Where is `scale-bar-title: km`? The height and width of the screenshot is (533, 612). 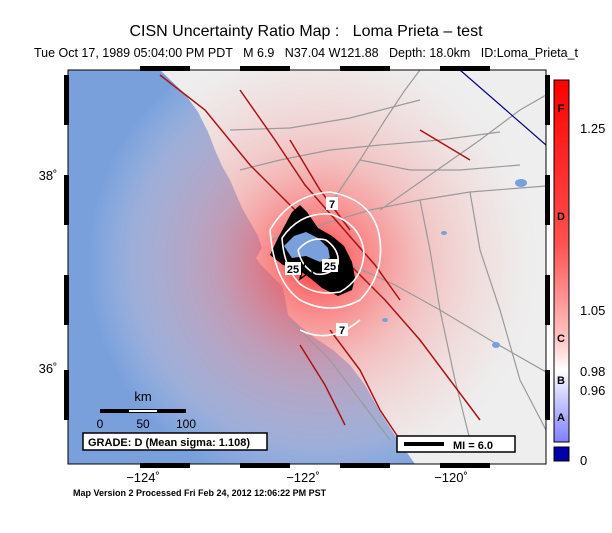
scale-bar-title: km is located at coordinates (142, 396).